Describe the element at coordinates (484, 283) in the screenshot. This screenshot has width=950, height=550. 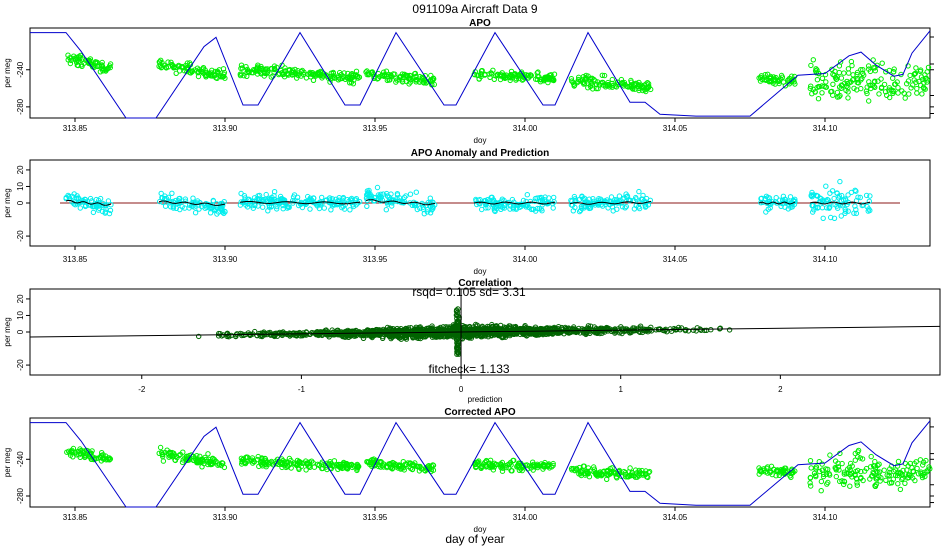
I see `panel-title: Correlation` at that location.